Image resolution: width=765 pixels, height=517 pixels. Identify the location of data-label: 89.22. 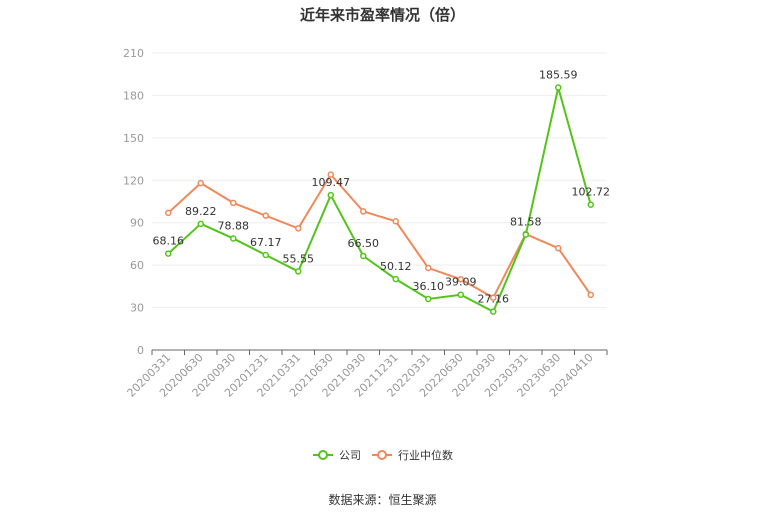
(201, 211).